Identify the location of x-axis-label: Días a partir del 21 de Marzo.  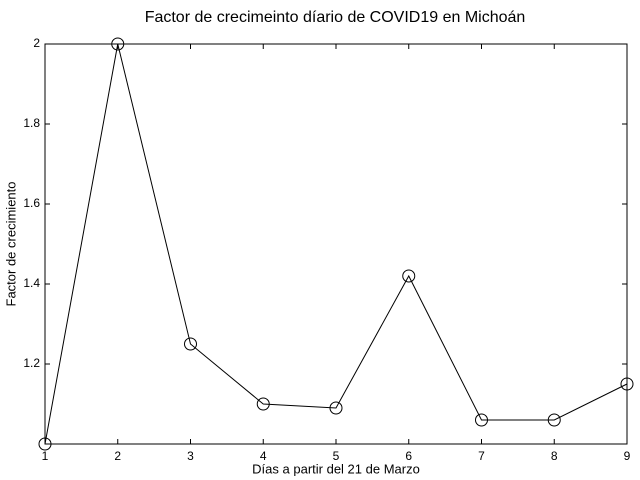
(336, 468).